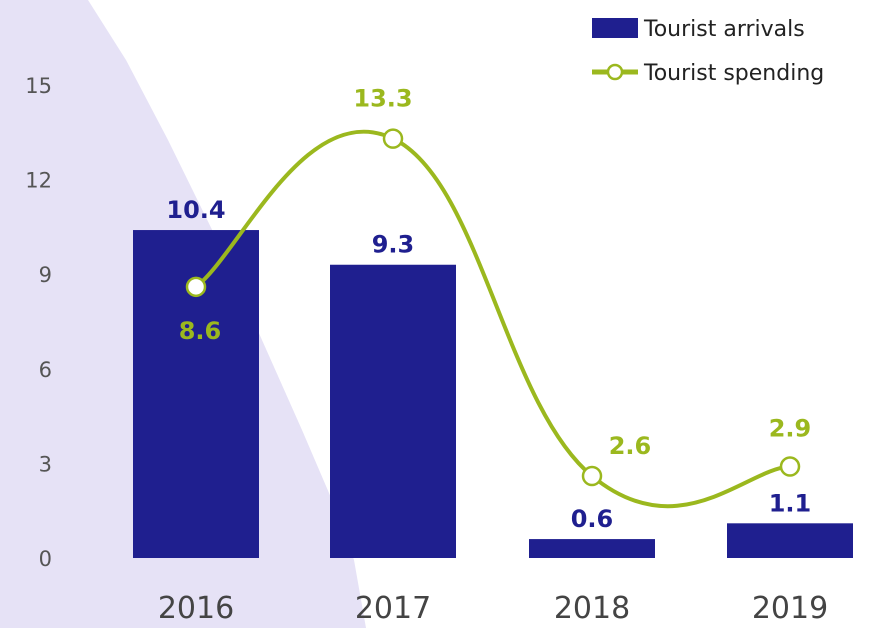 This screenshot has width=878, height=628. Describe the element at coordinates (45, 275) in the screenshot. I see `y-tick-label: 9` at that location.